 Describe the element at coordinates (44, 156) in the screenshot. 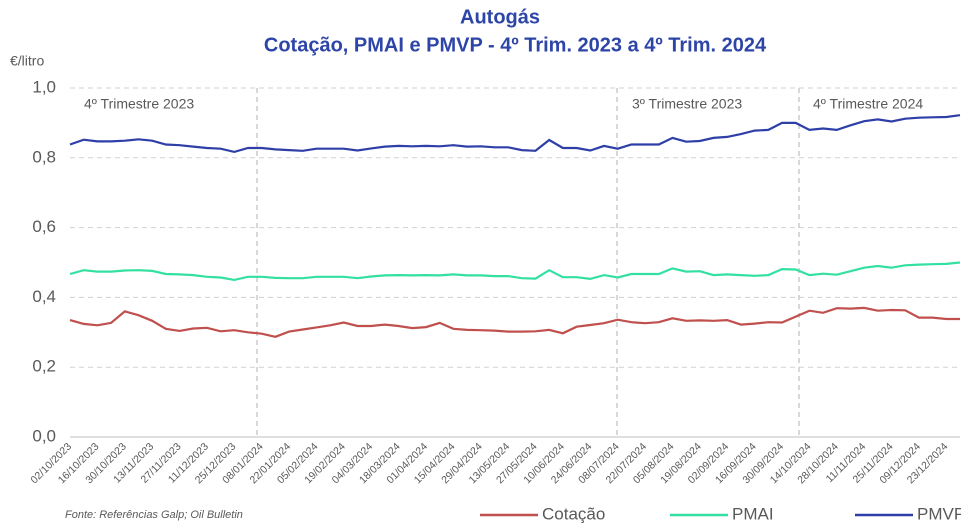

I see `y-tick-label: 0,8` at that location.